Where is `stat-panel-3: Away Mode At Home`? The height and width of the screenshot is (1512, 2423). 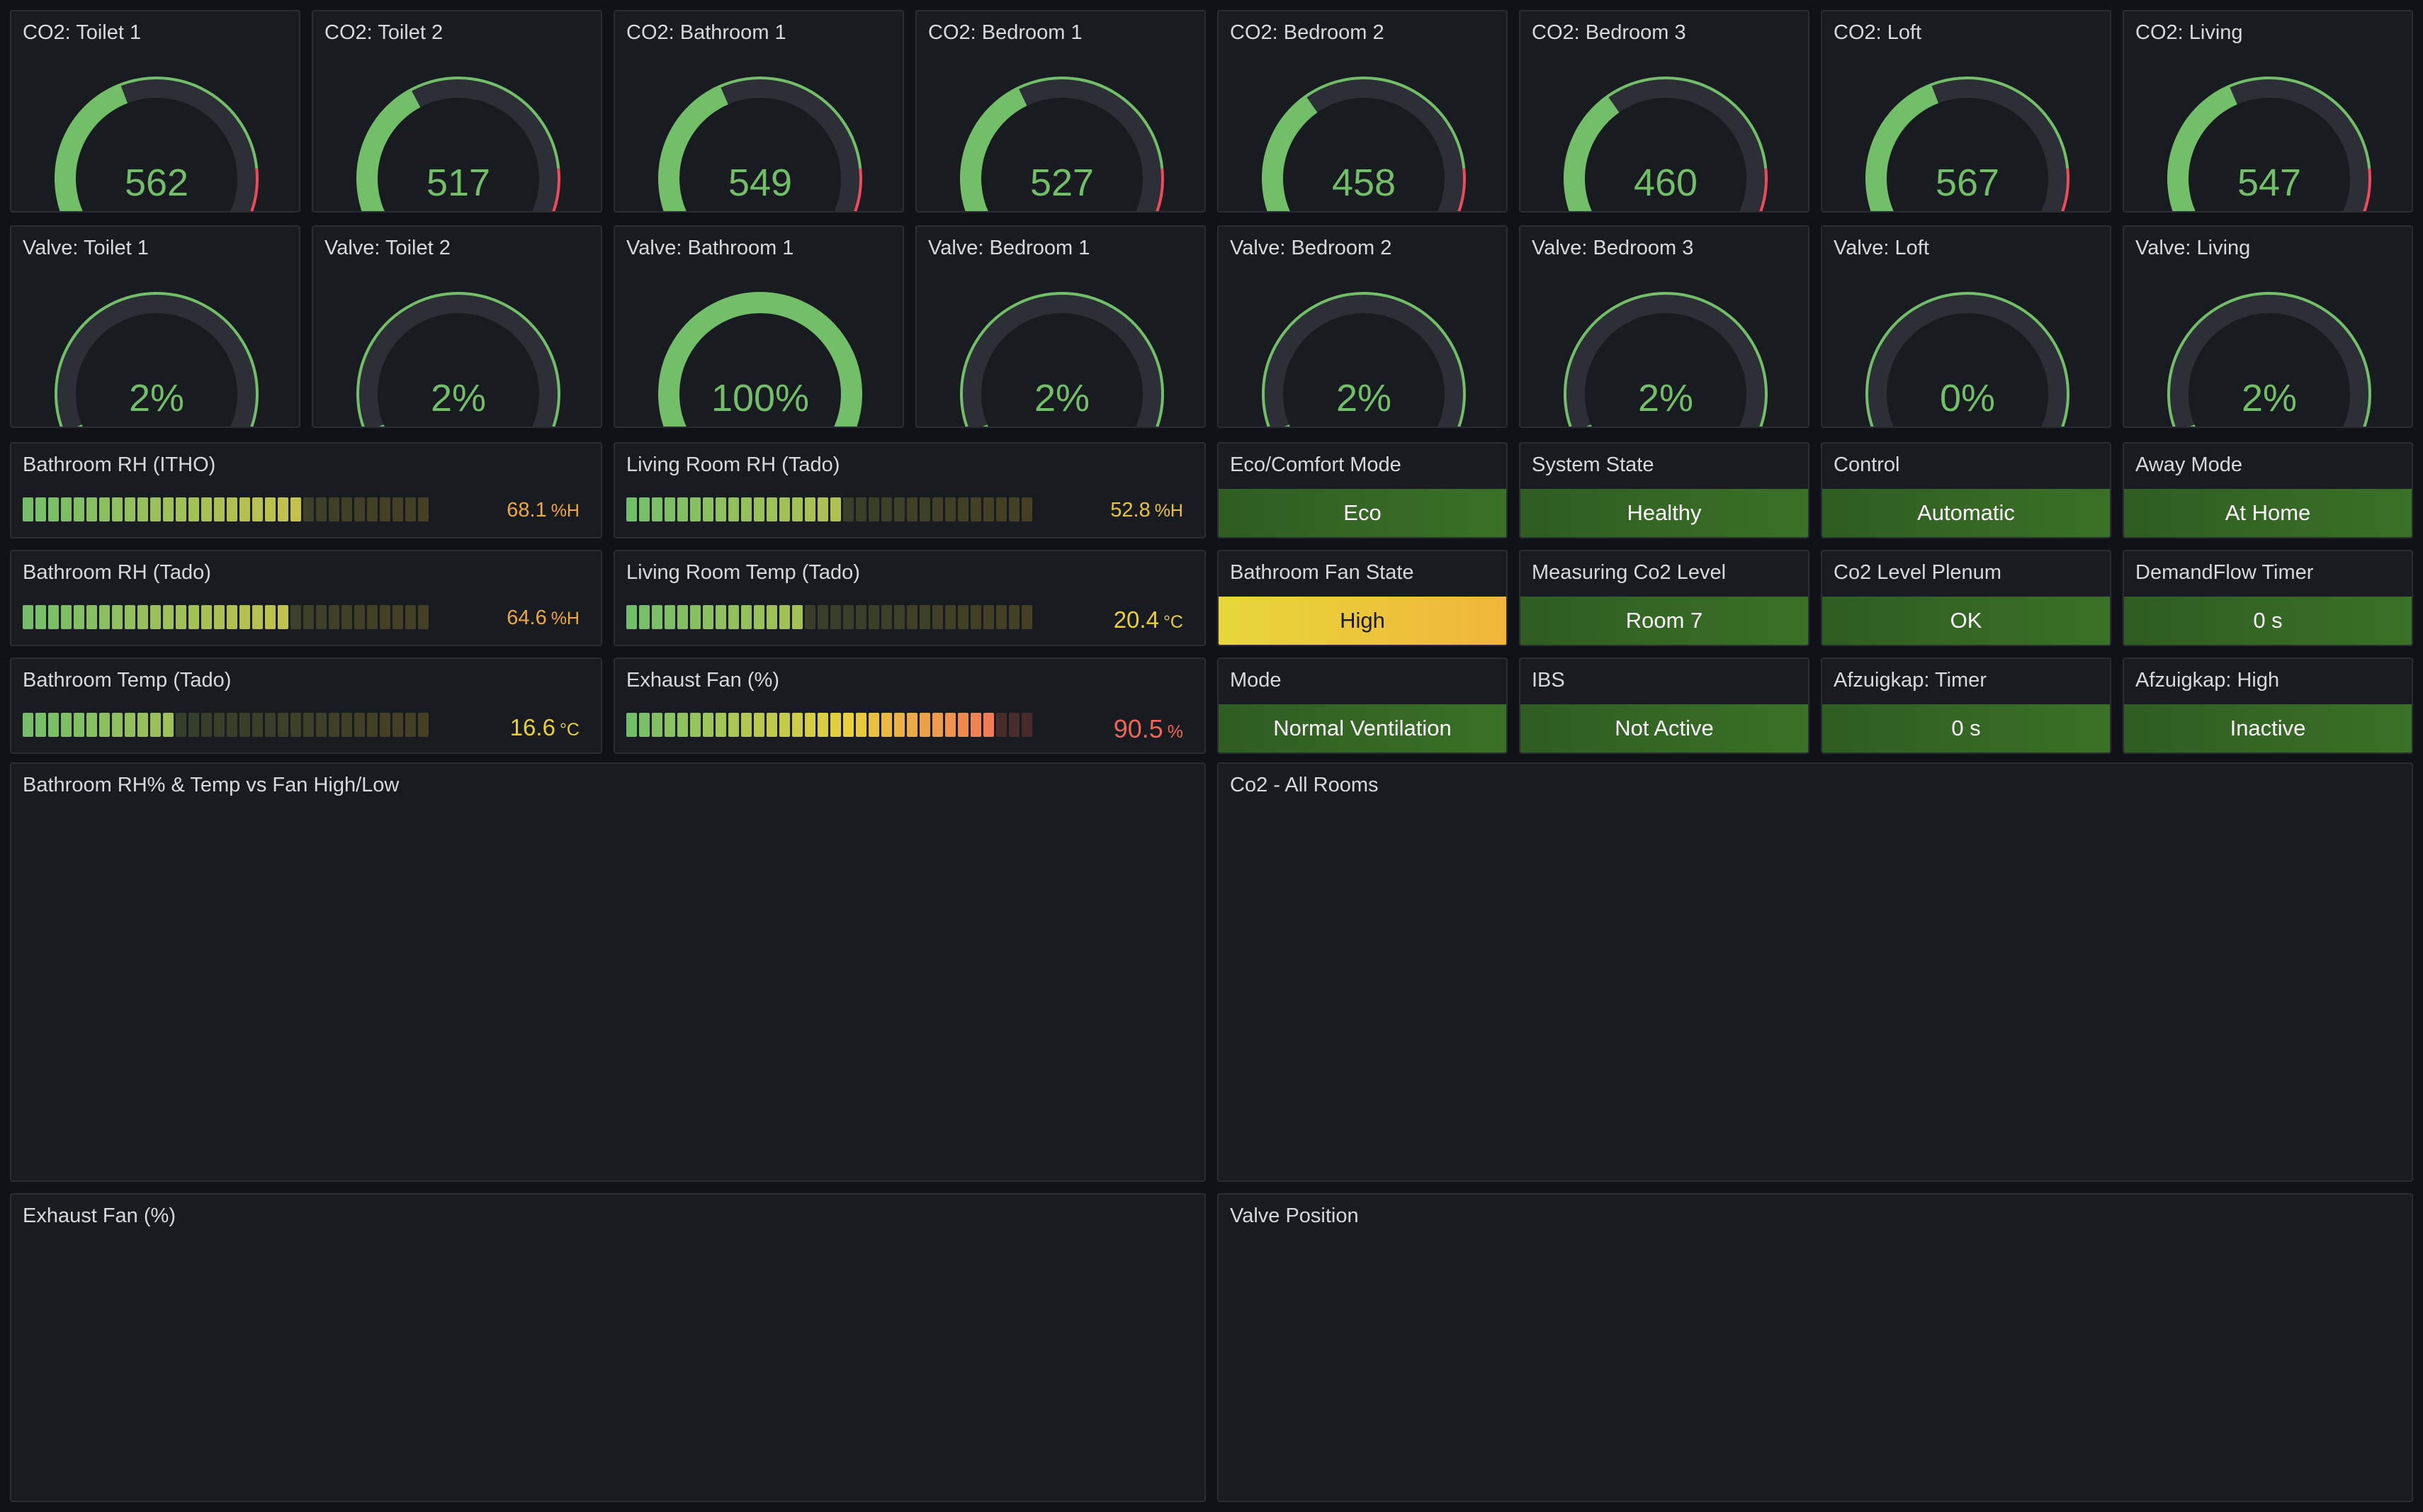
stat-panel-3: Away Mode At Home is located at coordinates (2268, 490).